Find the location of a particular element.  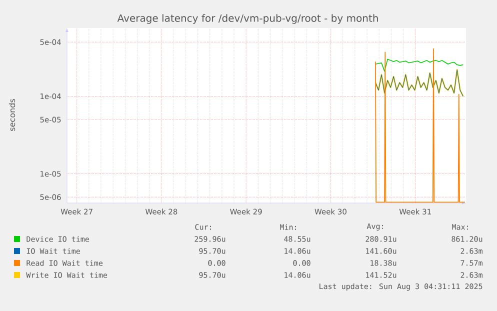

y-axis-title: seconds is located at coordinates (12, 115).